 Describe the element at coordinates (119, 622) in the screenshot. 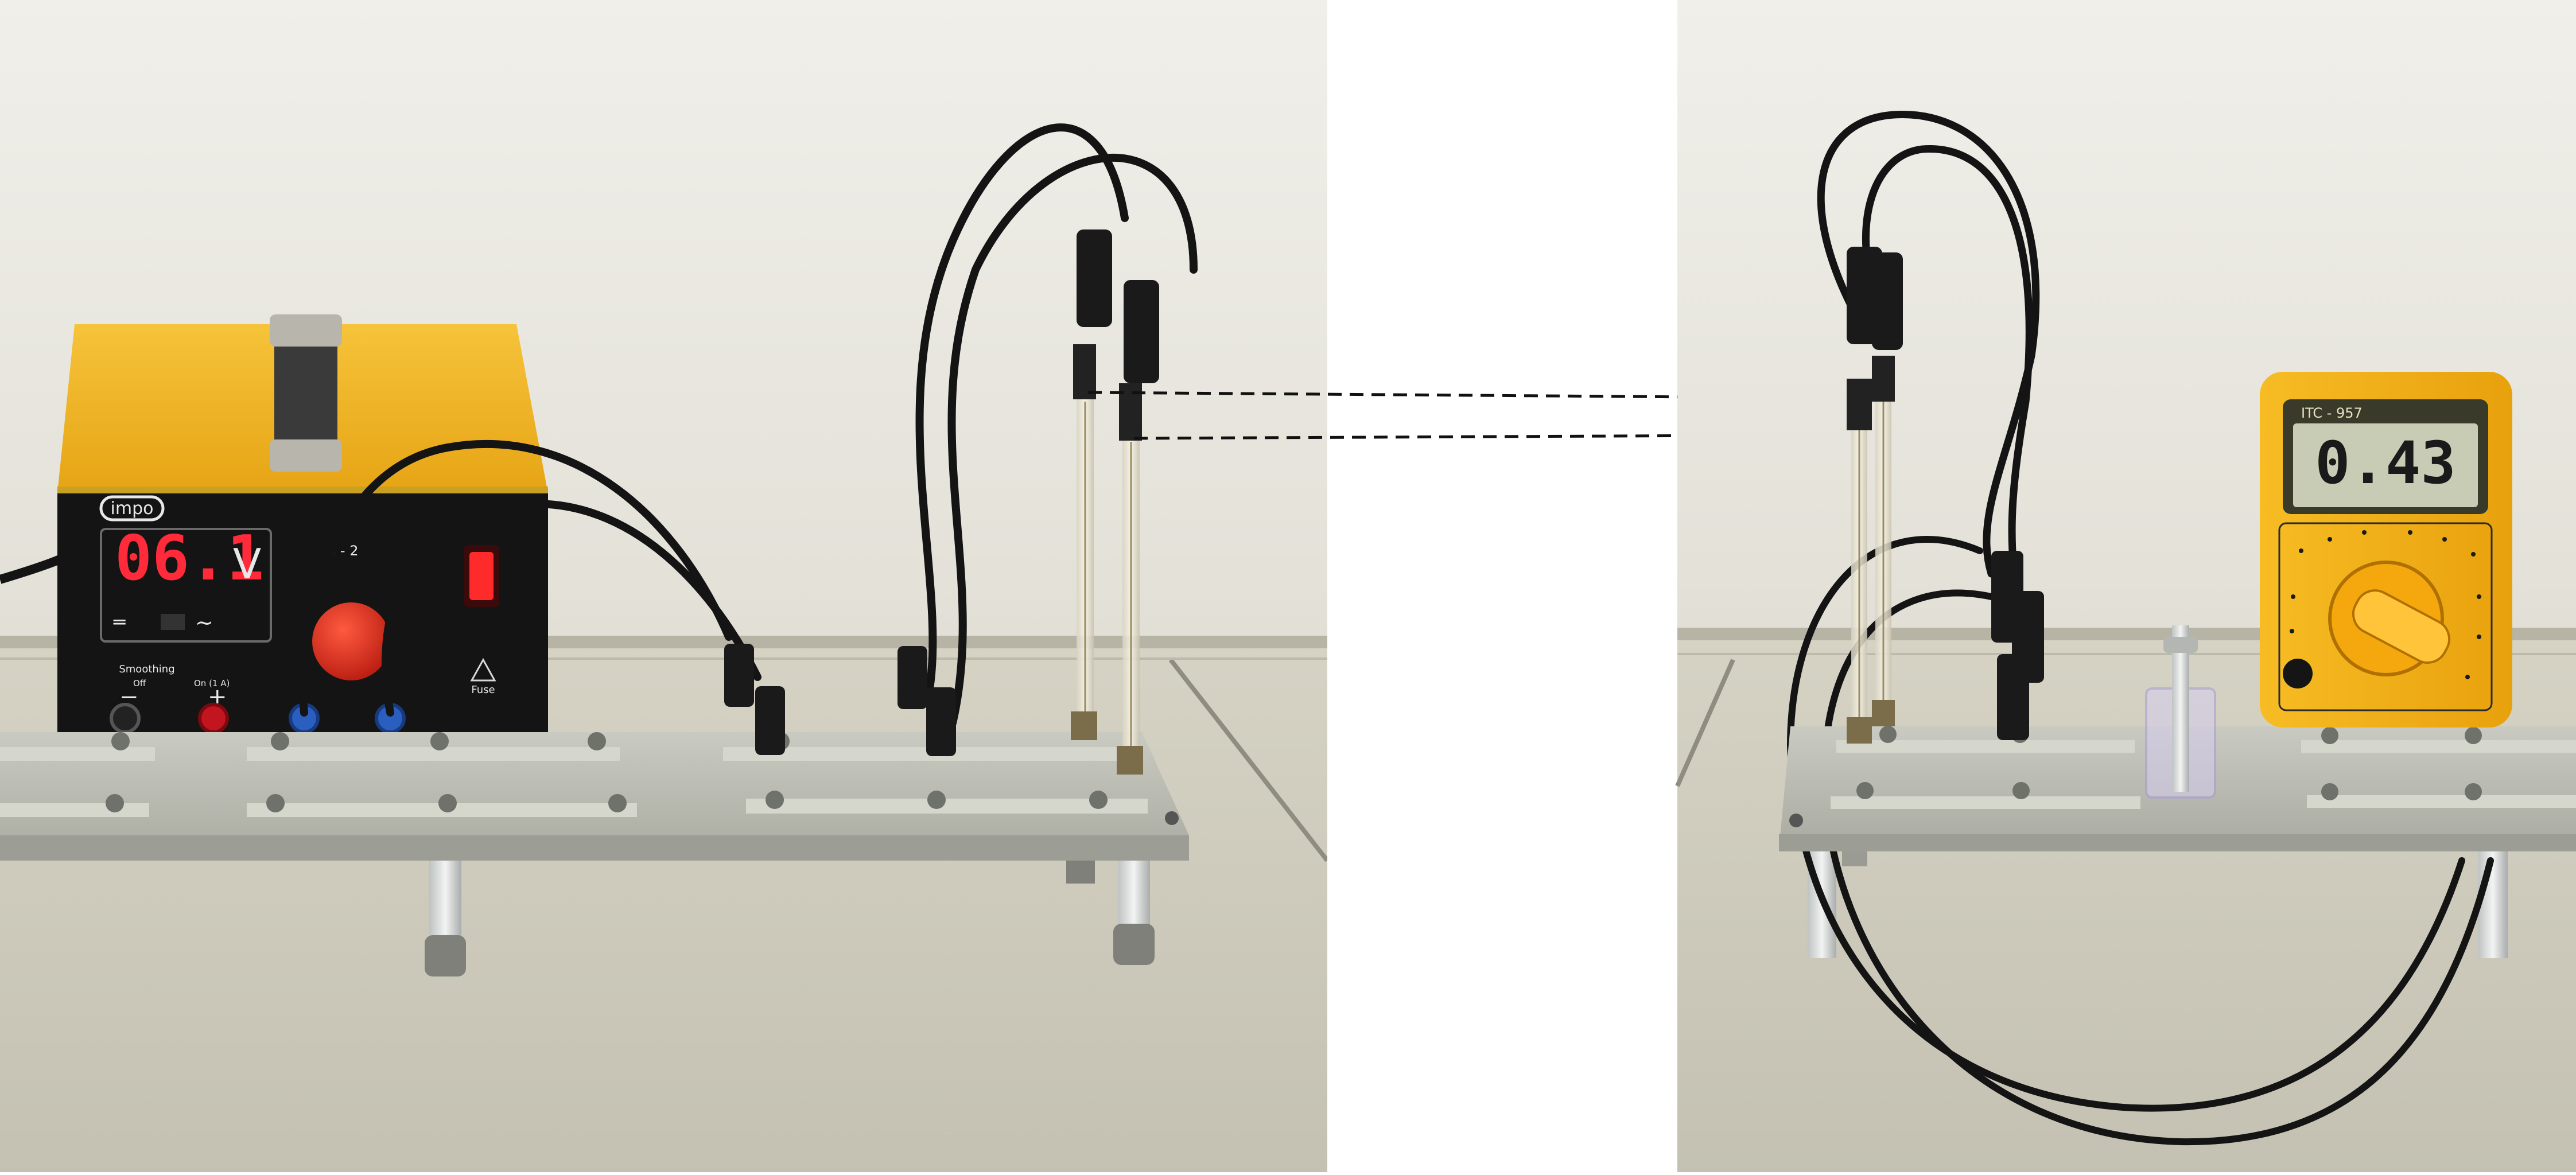

I see `dc-symbol-icon: ═` at that location.